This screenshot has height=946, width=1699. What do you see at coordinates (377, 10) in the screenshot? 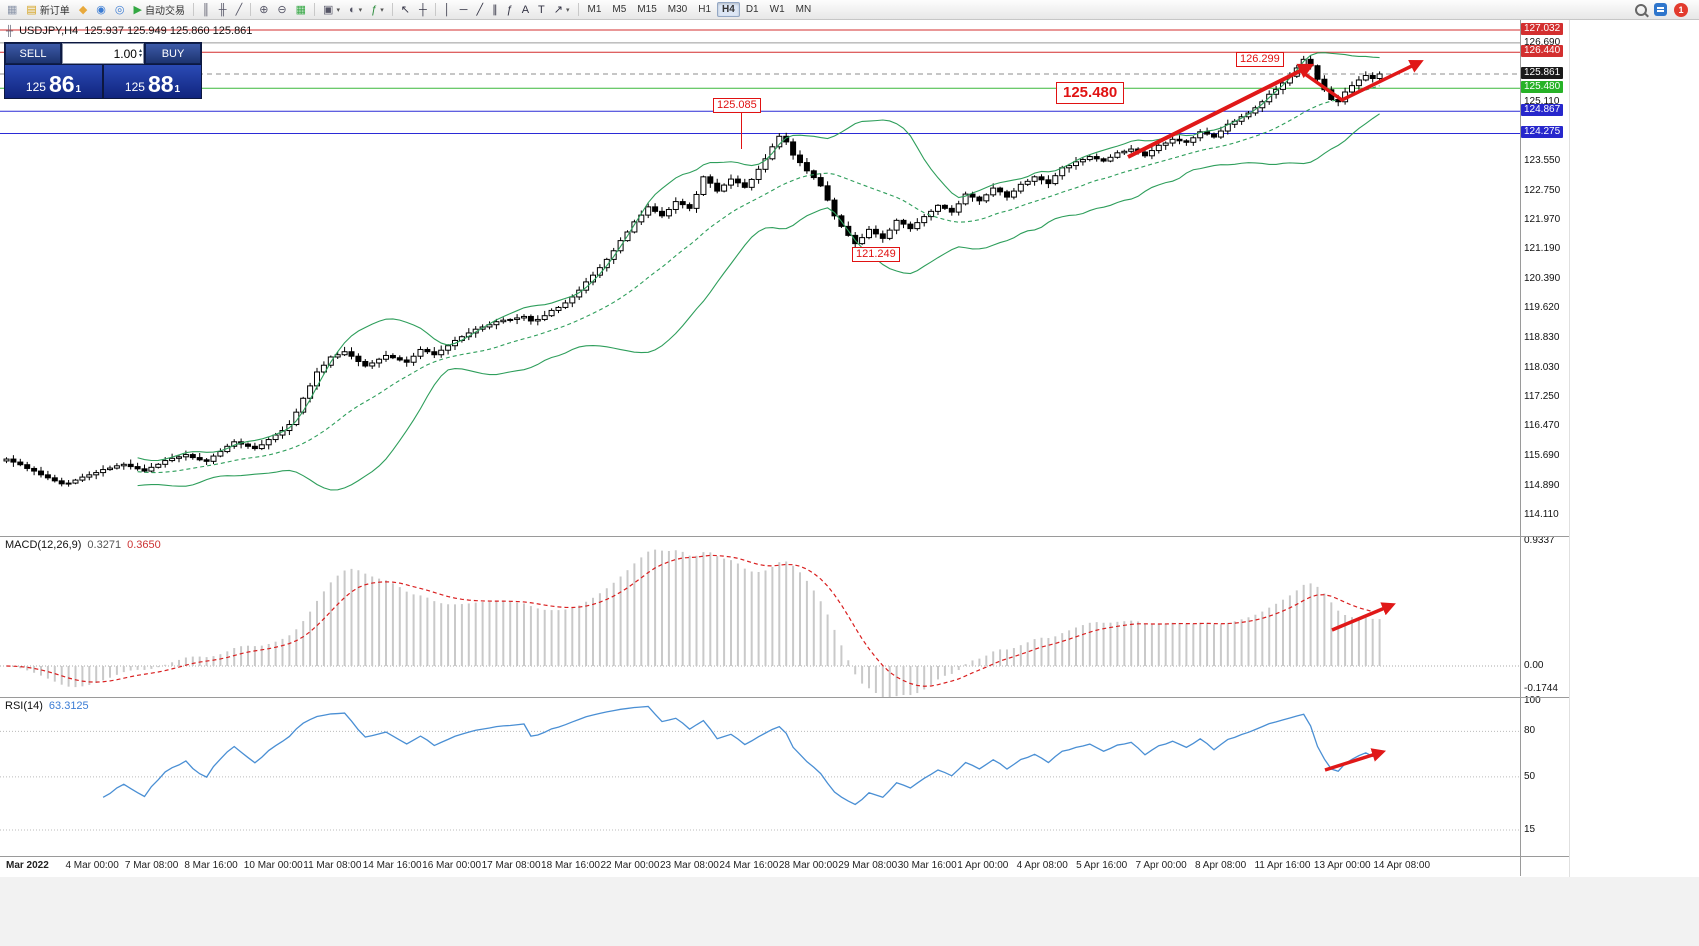
I see `indicators-icon: ƒ ▾` at bounding box center [377, 10].